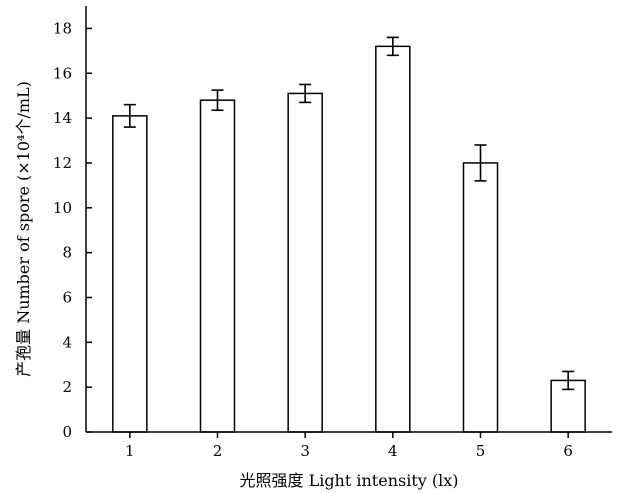 This screenshot has width=617, height=493. I want to click on x-tick-label: 1, so click(130, 451).